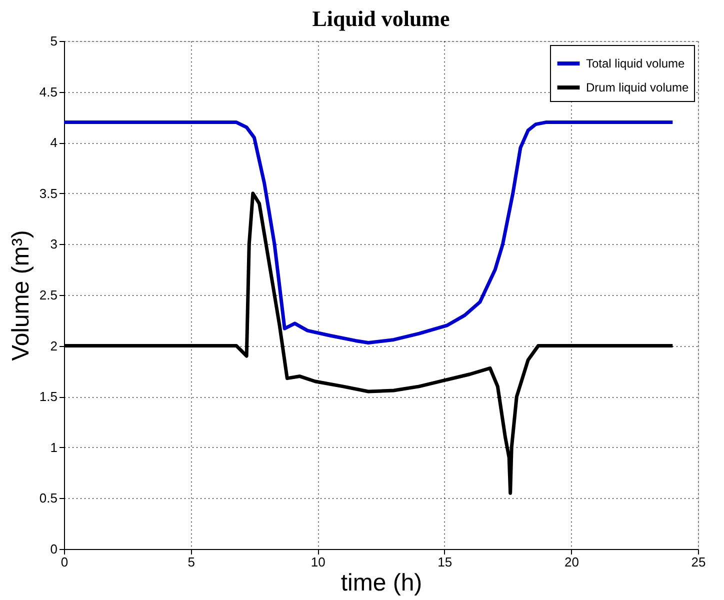 Image resolution: width=724 pixels, height=600 pixels. I want to click on x-axis-title: time (h), so click(381, 583).